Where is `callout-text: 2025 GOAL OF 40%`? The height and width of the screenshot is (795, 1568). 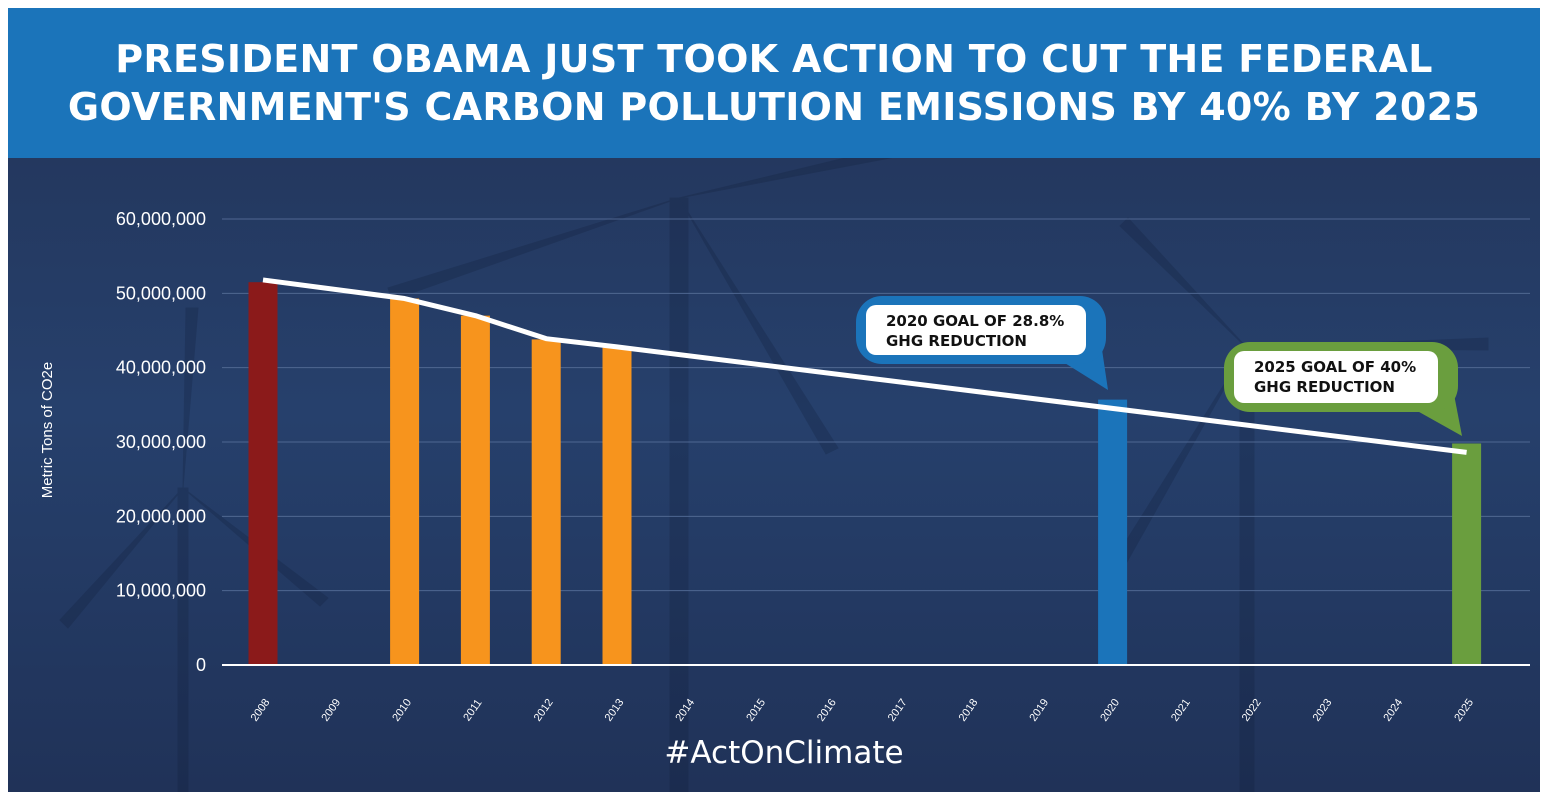
callout-text: 2025 GOAL OF 40% is located at coordinates (1335, 367).